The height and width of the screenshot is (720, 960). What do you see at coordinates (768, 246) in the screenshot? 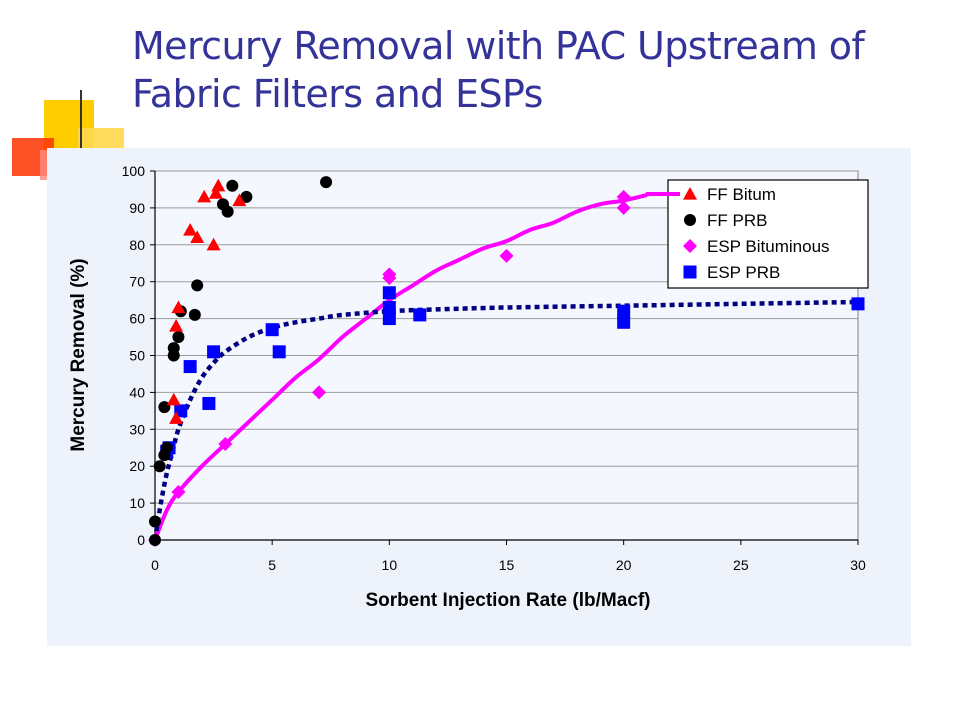
I see `legend-label-esp-bituminous: ESP Bituminous` at bounding box center [768, 246].